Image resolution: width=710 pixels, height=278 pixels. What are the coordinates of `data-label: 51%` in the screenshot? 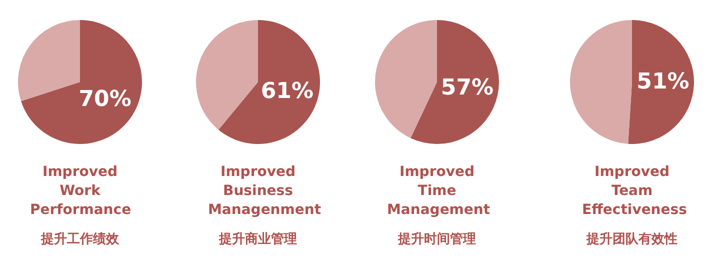 It's located at (663, 82).